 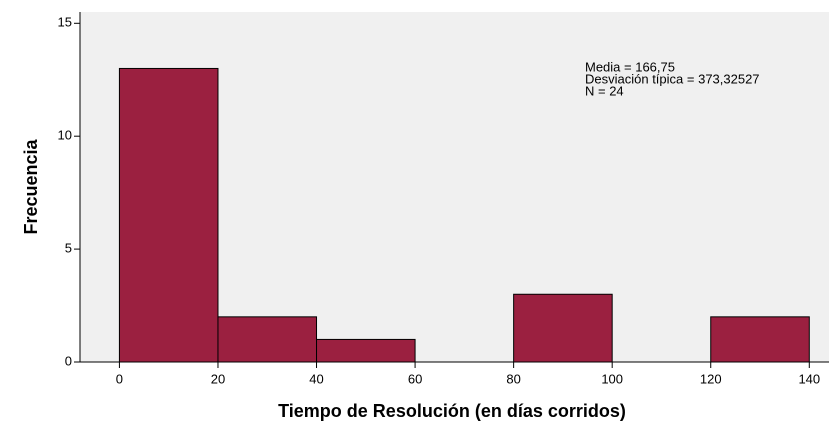 What do you see at coordinates (452, 411) in the screenshot?
I see `x-axis-label: Tiempo de Resolución (en días corridos)` at bounding box center [452, 411].